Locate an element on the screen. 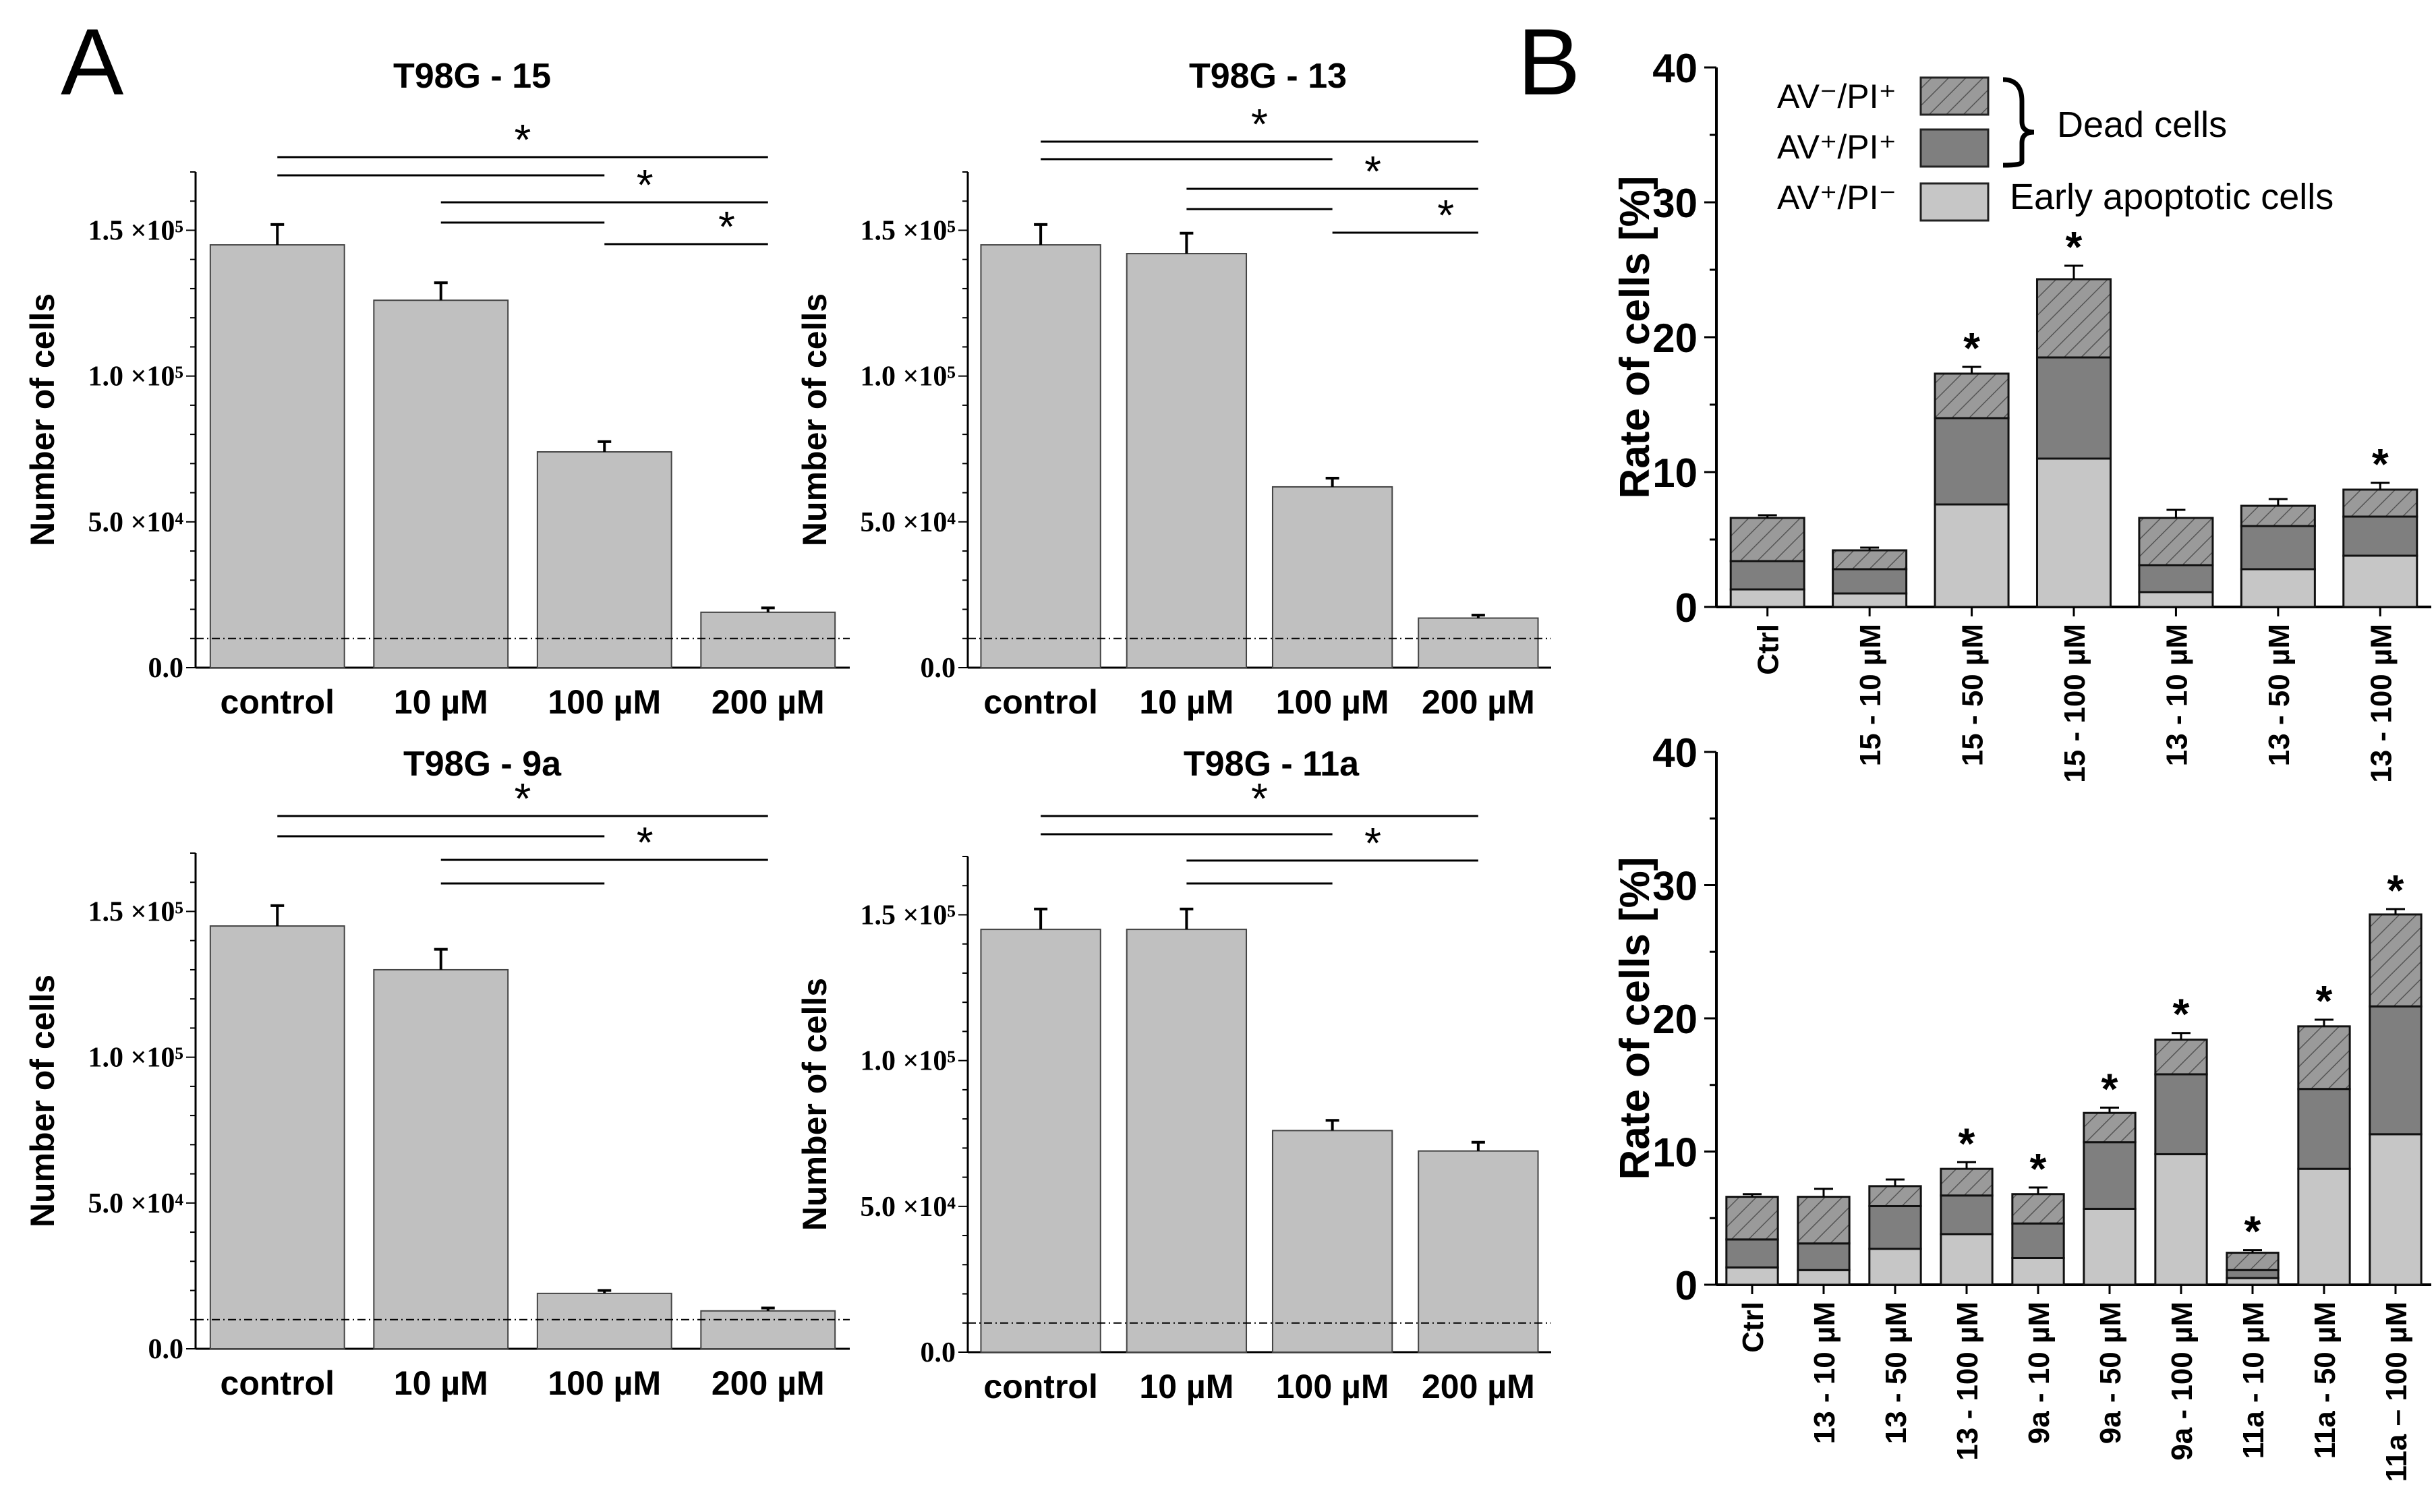 This screenshot has width=2436, height=1512. chart-title: T98G - 13 is located at coordinates (1268, 76).